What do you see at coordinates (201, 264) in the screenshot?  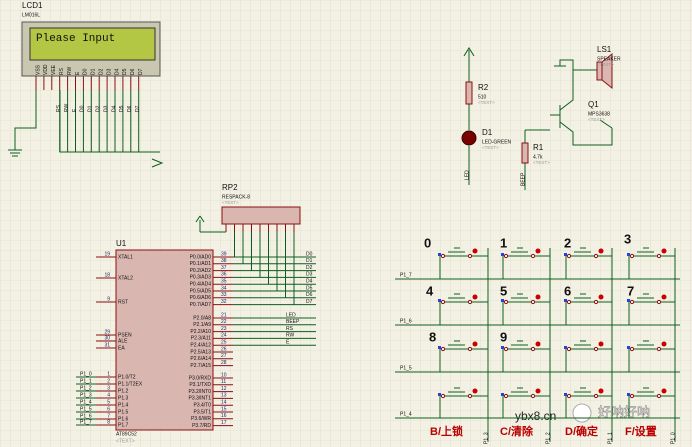 I see `pin-name: P0.1/AD1` at bounding box center [201, 264].